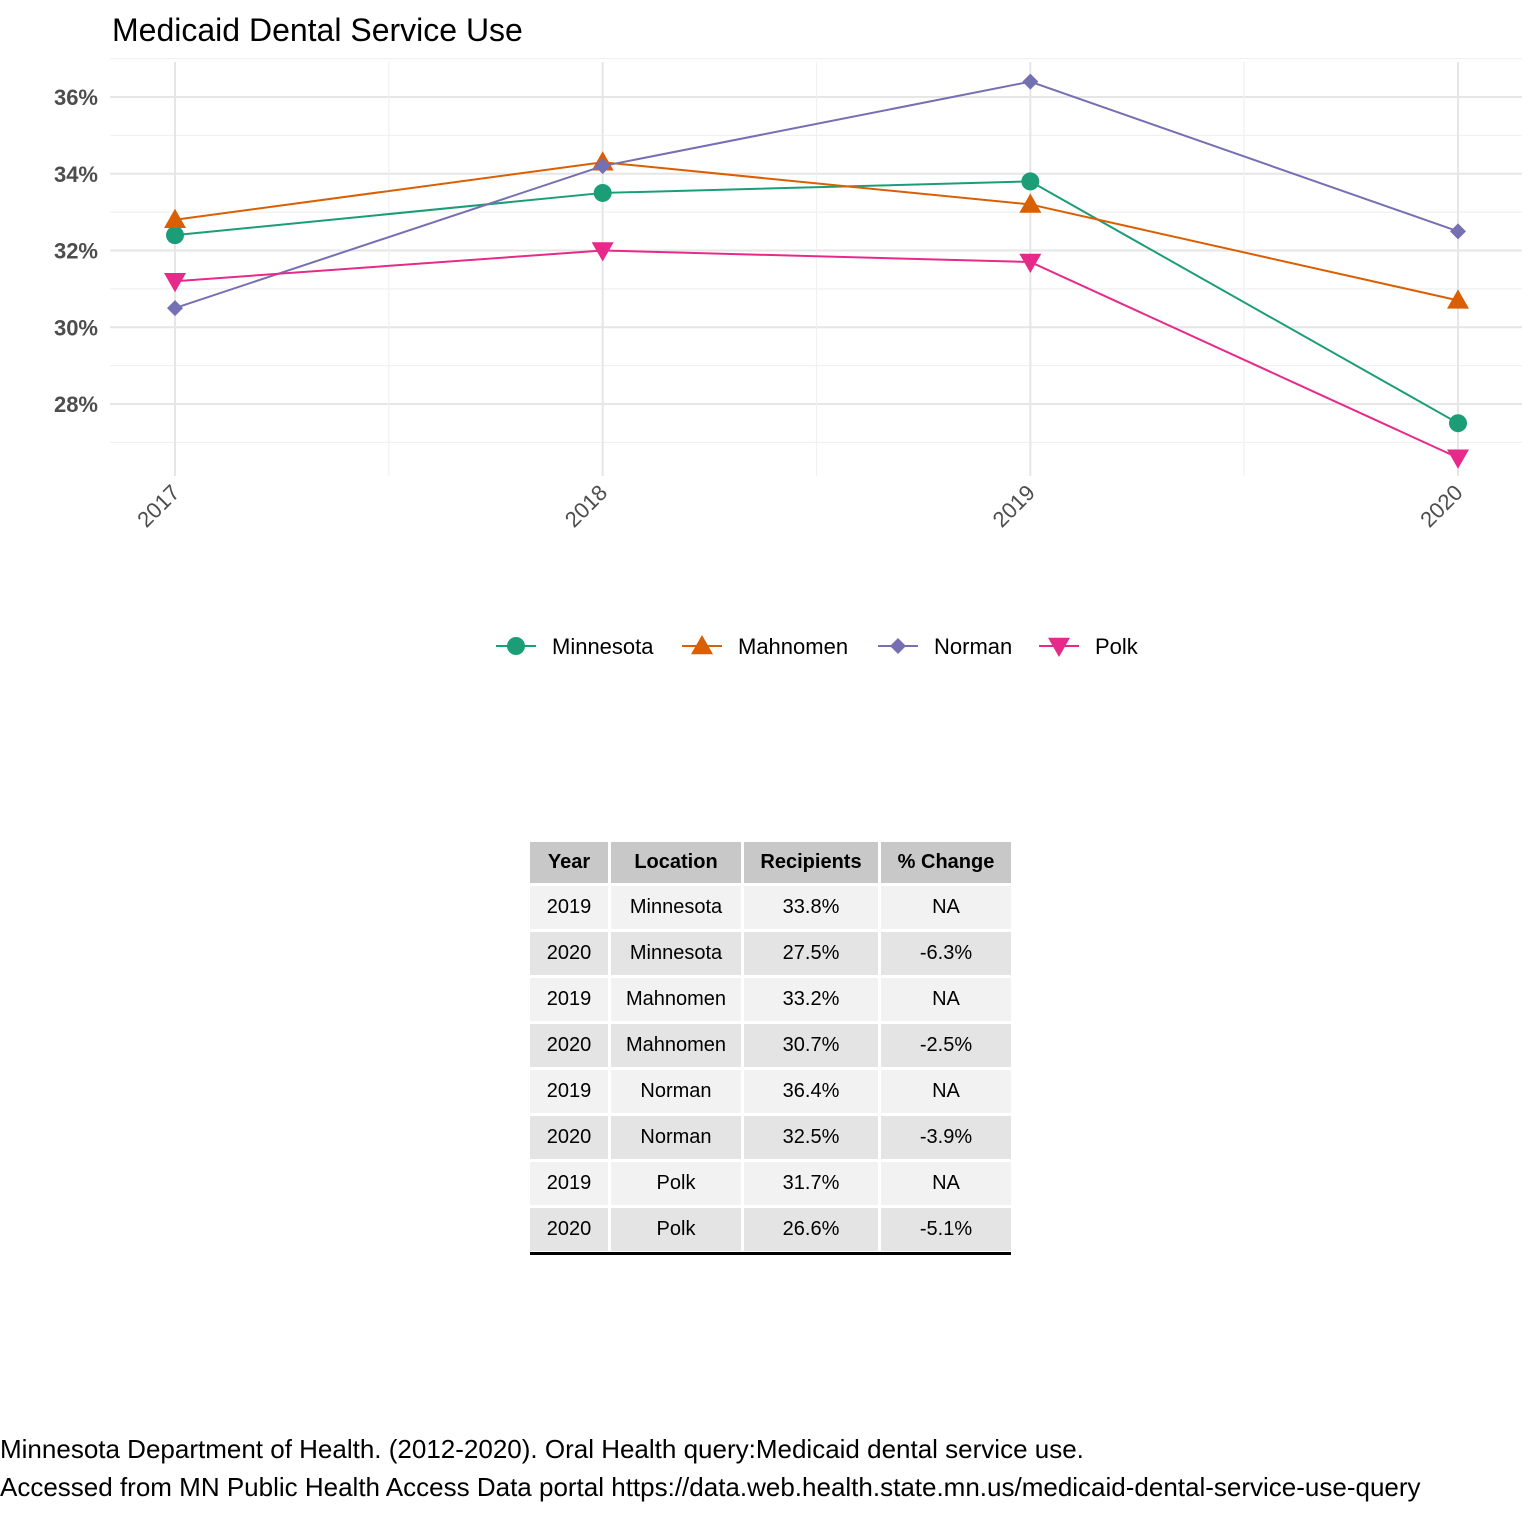 Image resolution: width=1536 pixels, height=1536 pixels. I want to click on legend-key-mahnomen, so click(702, 645).